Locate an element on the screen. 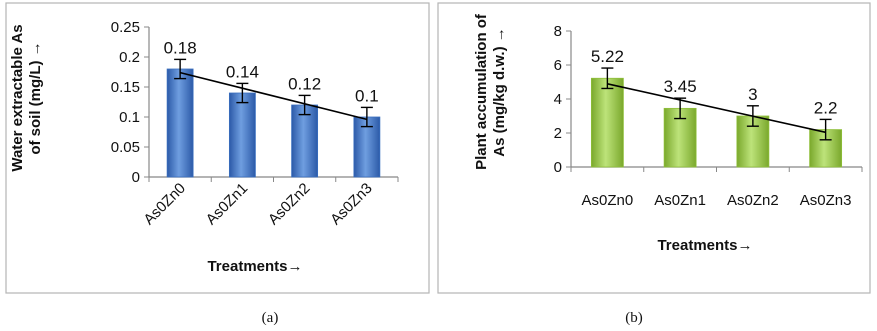 This screenshot has width=877, height=331. y-tick-label: 0.15 is located at coordinates (125, 87).